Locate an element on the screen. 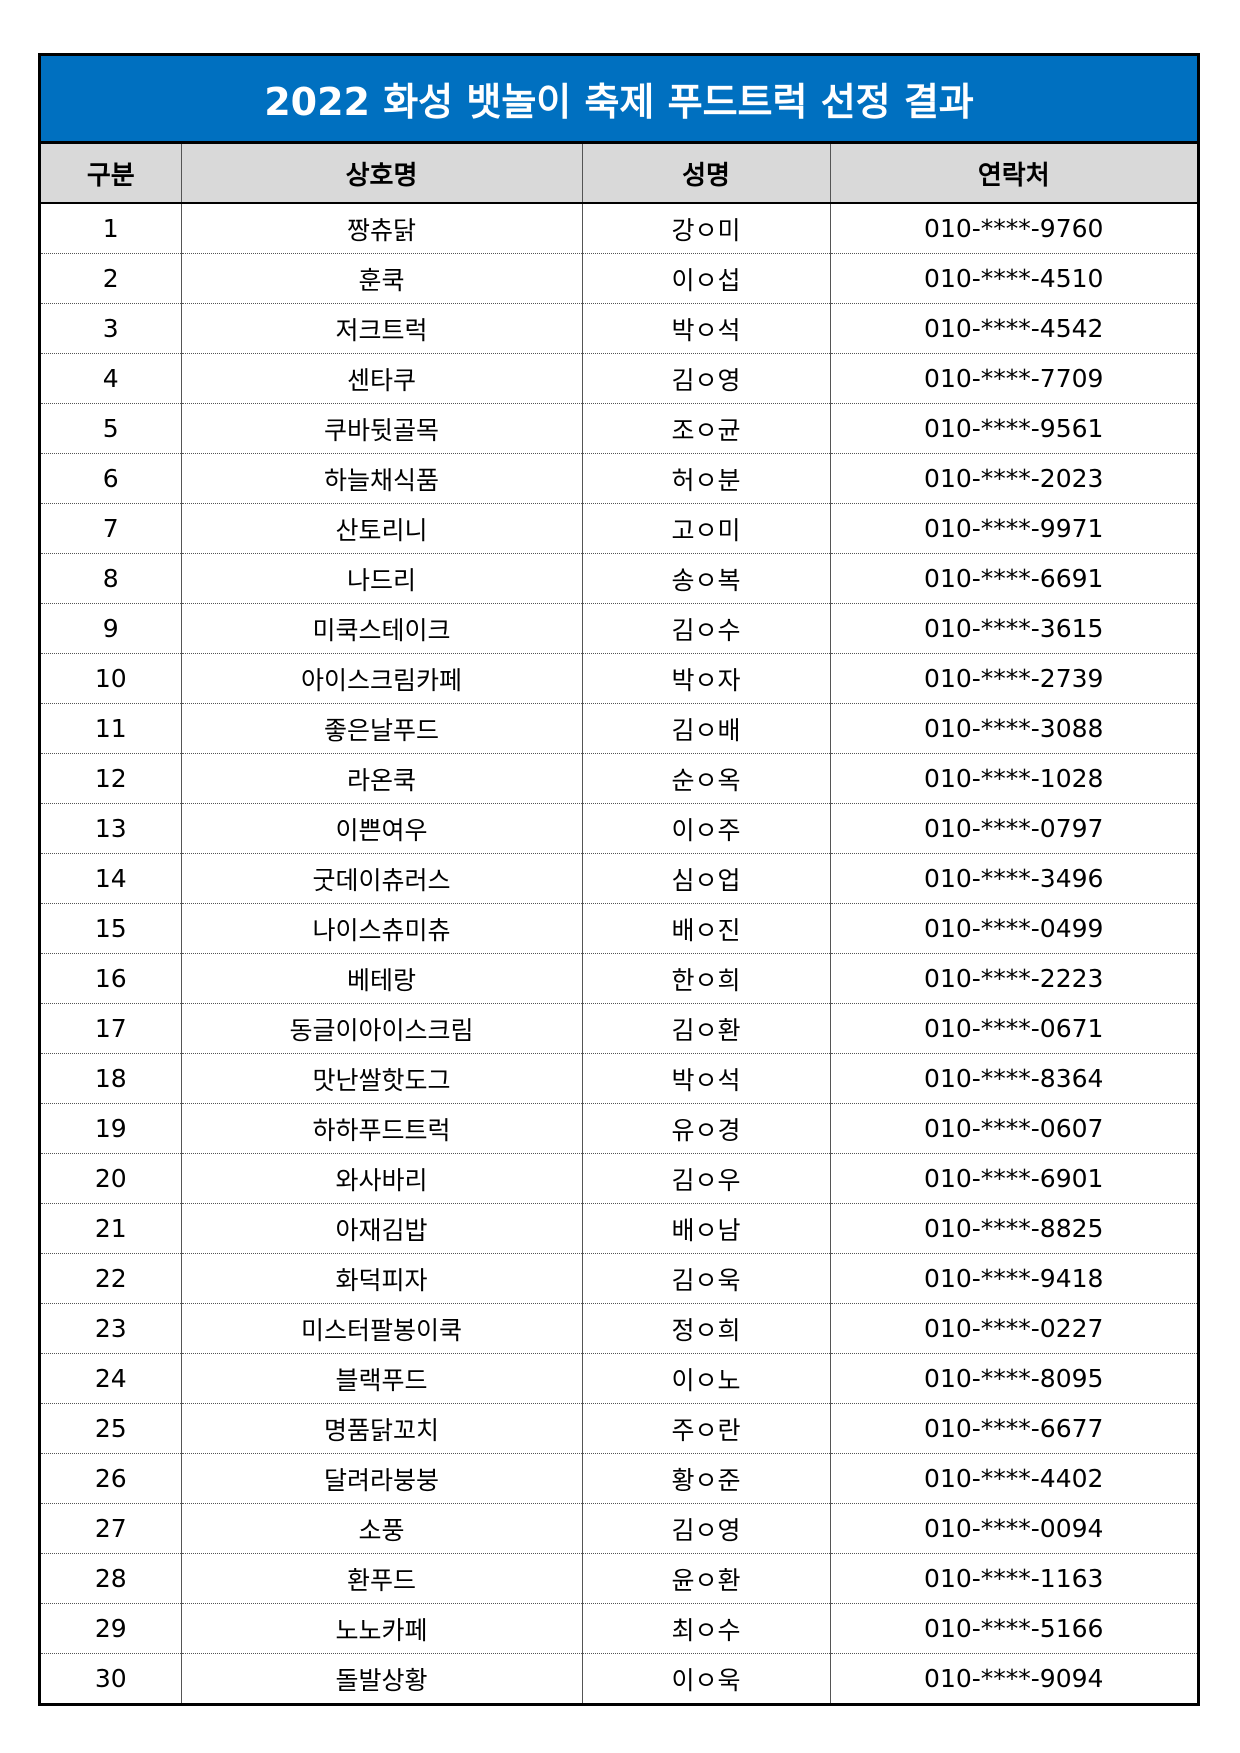 The image size is (1240, 1753). table-row: 15 나이스츄미츄 배ㅇ진 010-****-0499 is located at coordinates (619, 928).